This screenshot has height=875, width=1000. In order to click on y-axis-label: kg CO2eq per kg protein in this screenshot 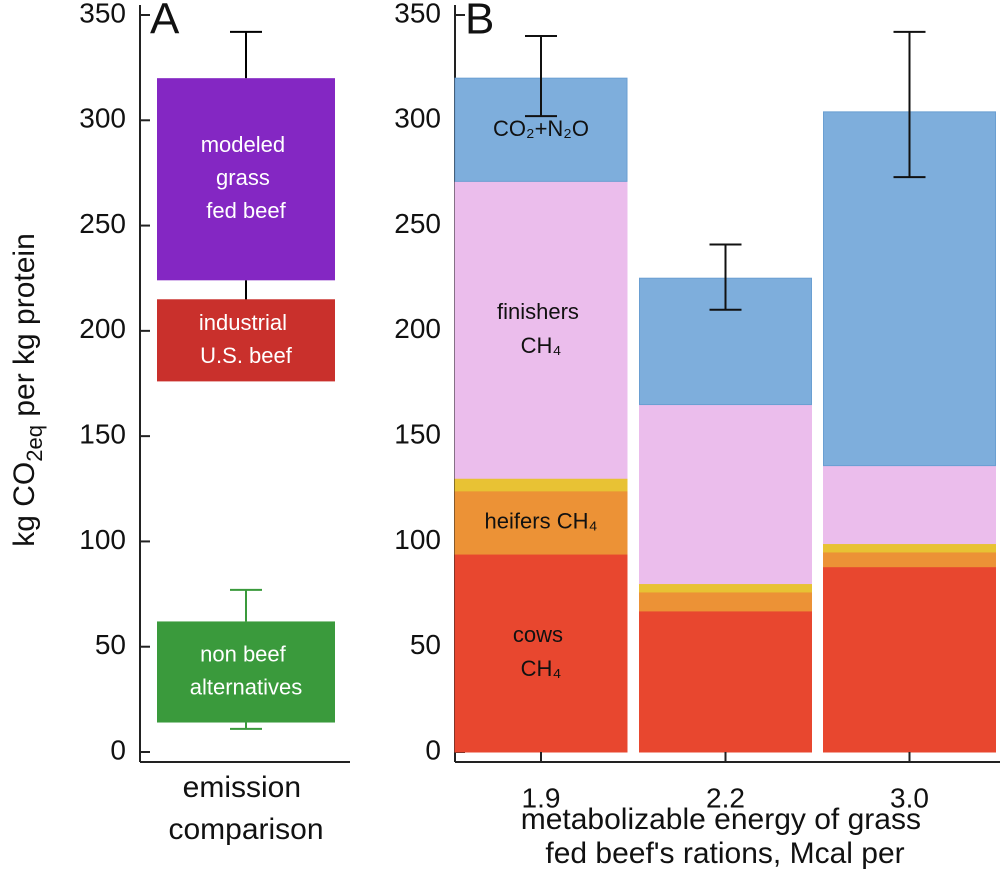, I will do `click(27, 390)`.